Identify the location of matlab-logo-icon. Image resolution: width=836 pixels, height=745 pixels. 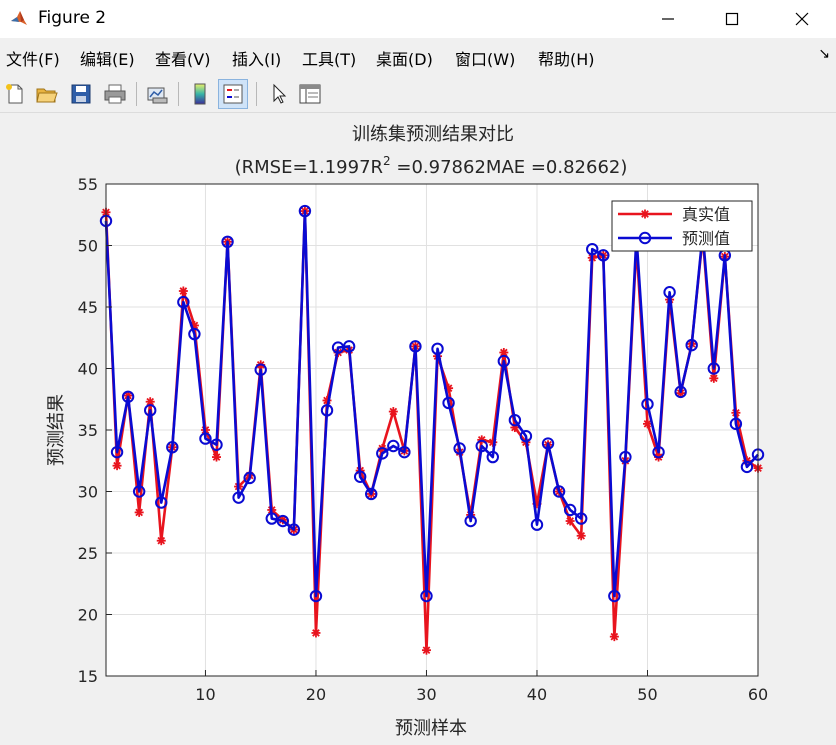
(19, 18).